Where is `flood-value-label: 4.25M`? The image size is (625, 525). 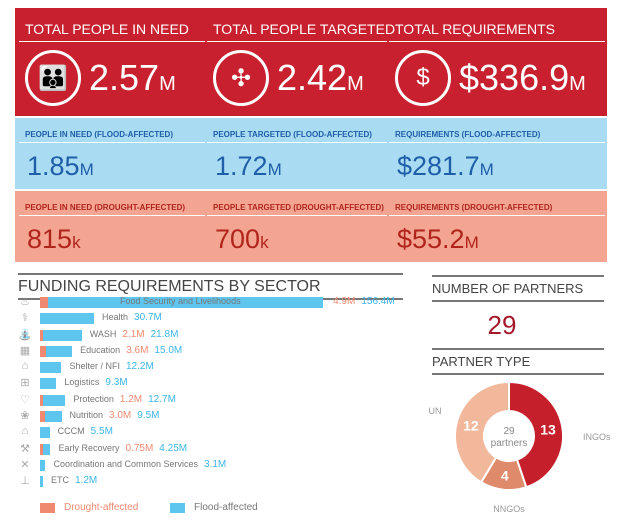
flood-value-label: 4.25M is located at coordinates (173, 448).